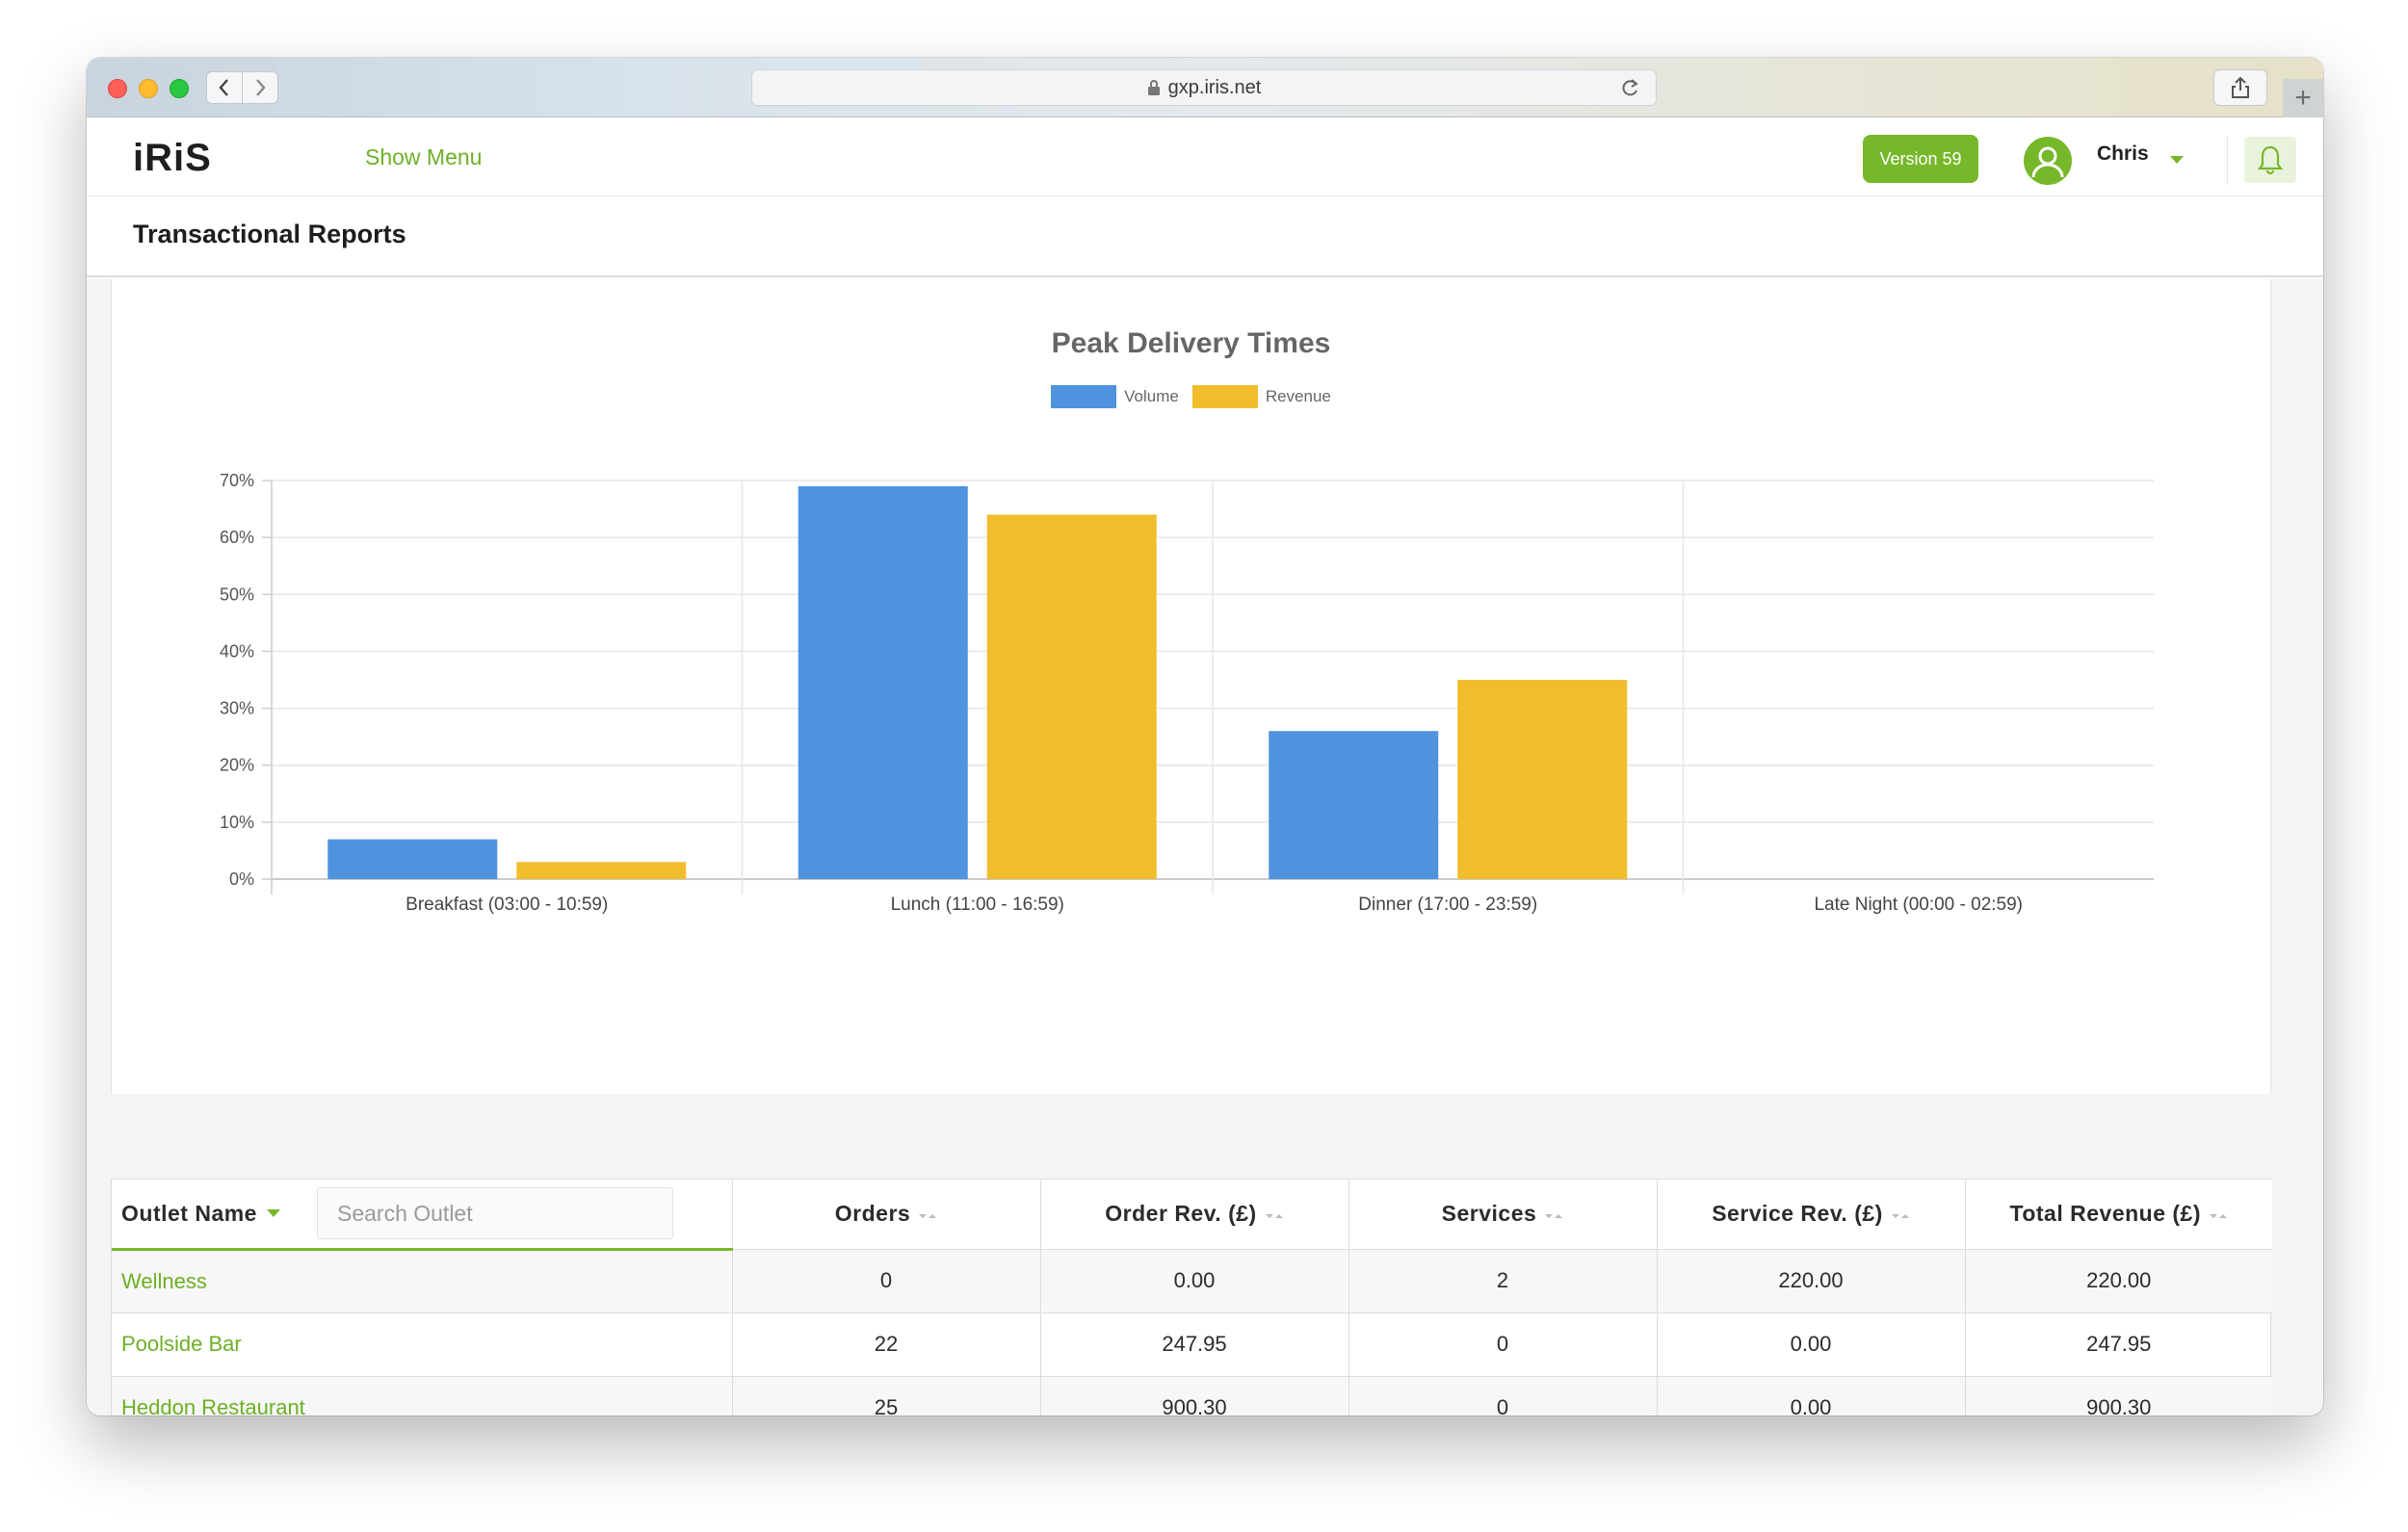  Describe the element at coordinates (422, 1344) in the screenshot. I see `outlet-link: Poolside Bar` at that location.